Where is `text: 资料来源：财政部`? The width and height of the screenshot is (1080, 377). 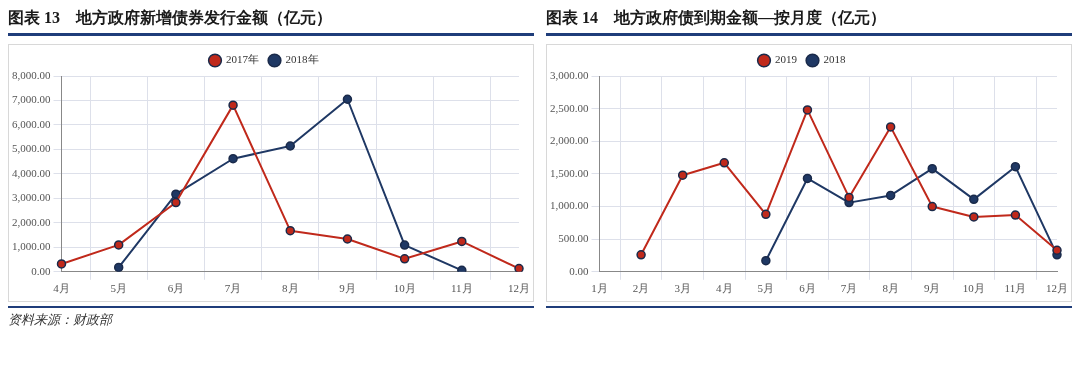 text: 资料来源：财政部 is located at coordinates (60, 319).